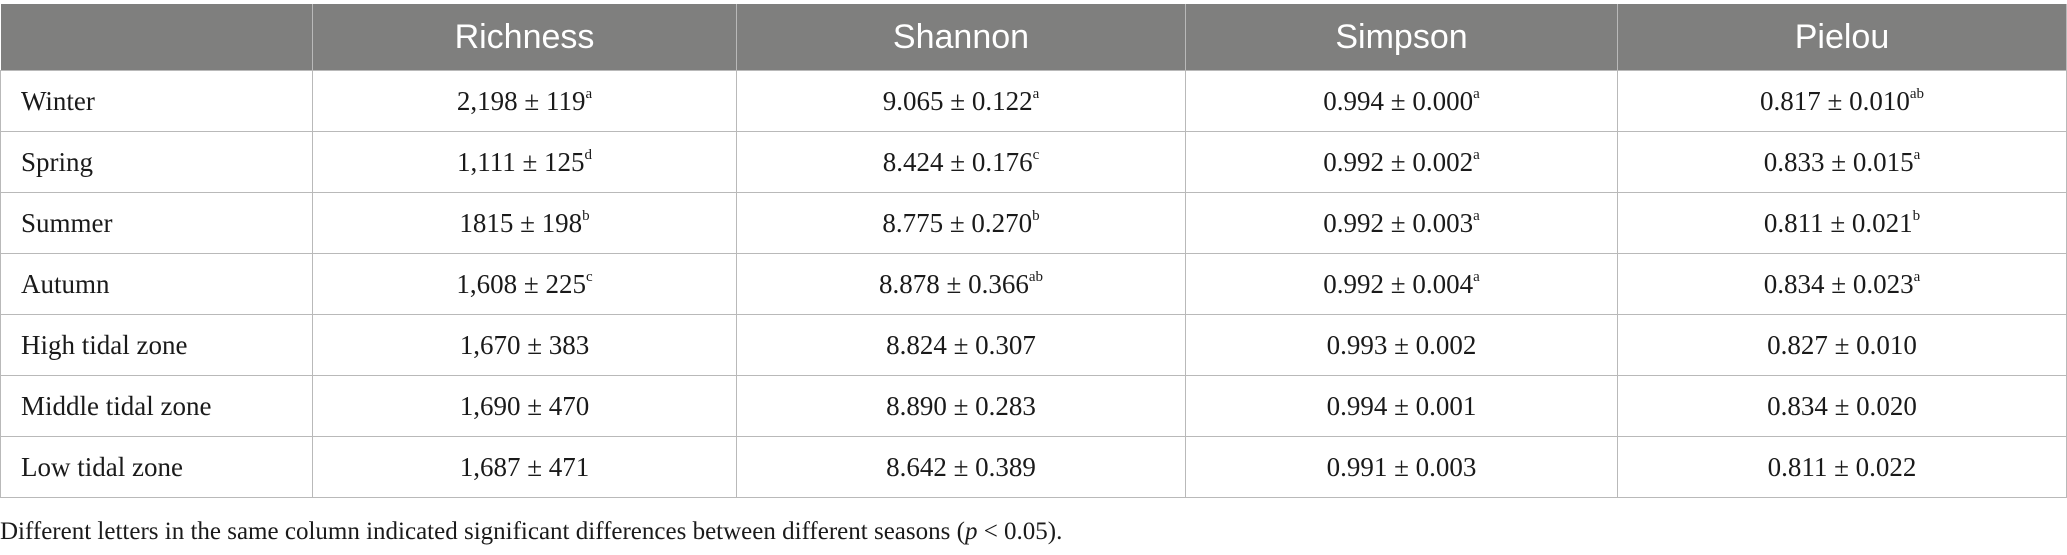 The height and width of the screenshot is (555, 2067). I want to click on cell-value: 8.890 ± 0.283, so click(961, 405).